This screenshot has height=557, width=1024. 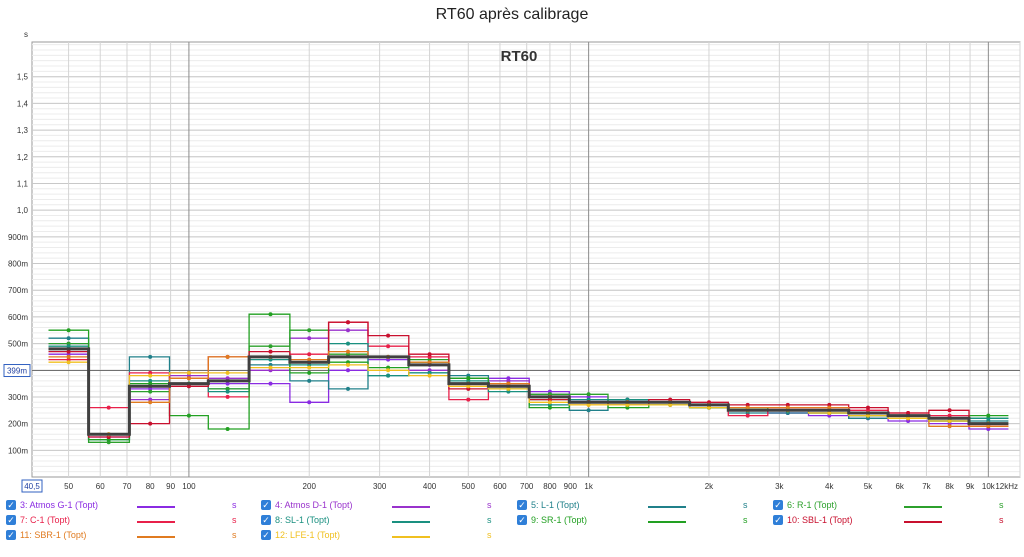 What do you see at coordinates (68, 486) in the screenshot?
I see `x-tick-label: 50` at bounding box center [68, 486].